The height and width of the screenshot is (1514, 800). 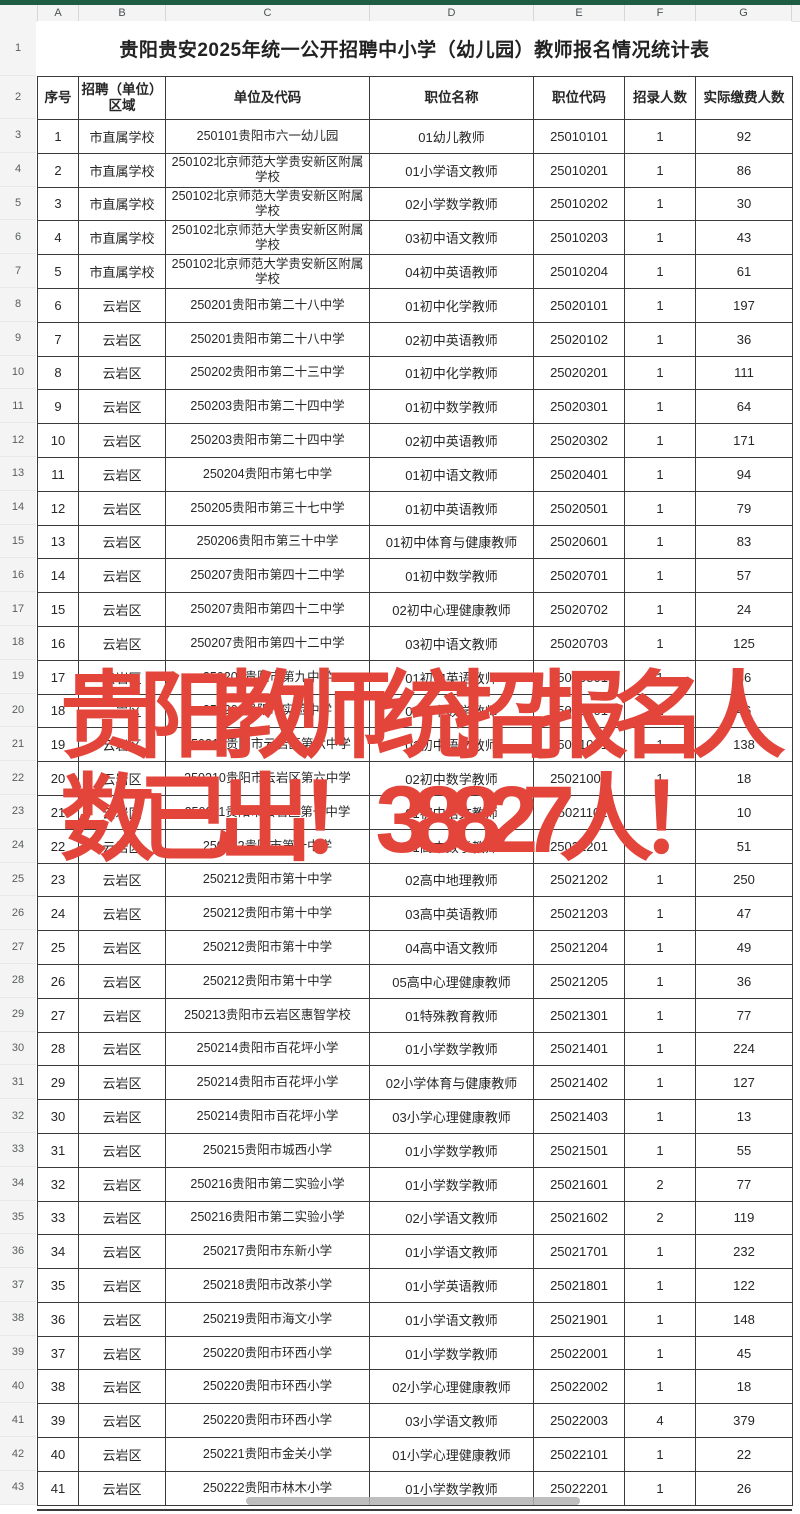 I want to click on cell-paid: 77, so click(x=744, y=1184).